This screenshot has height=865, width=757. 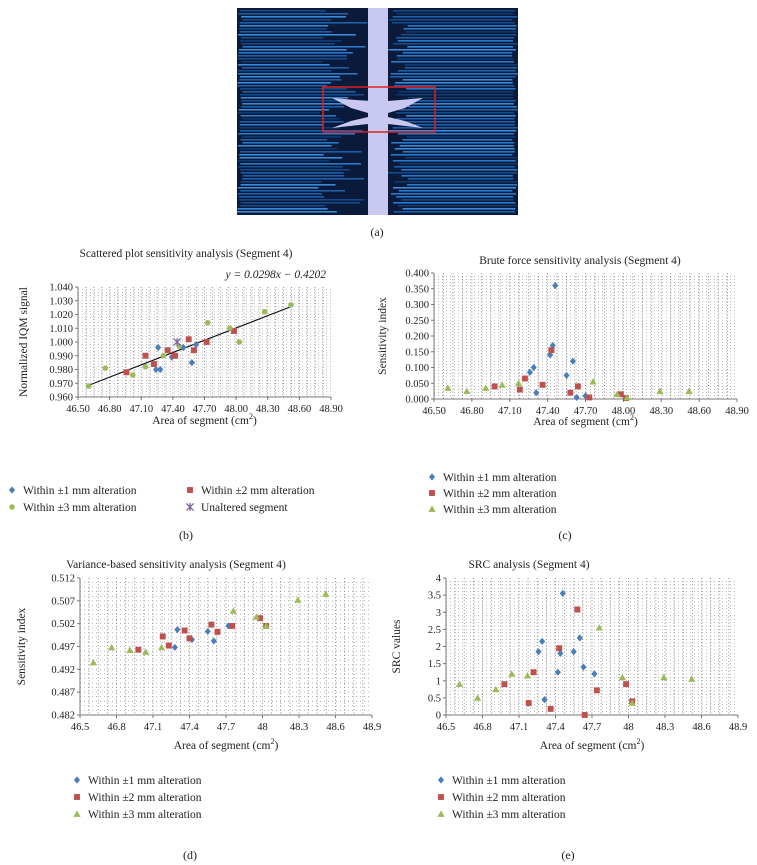 What do you see at coordinates (116, 727) in the screenshot?
I see `x-tick-label: 46.8` at bounding box center [116, 727].